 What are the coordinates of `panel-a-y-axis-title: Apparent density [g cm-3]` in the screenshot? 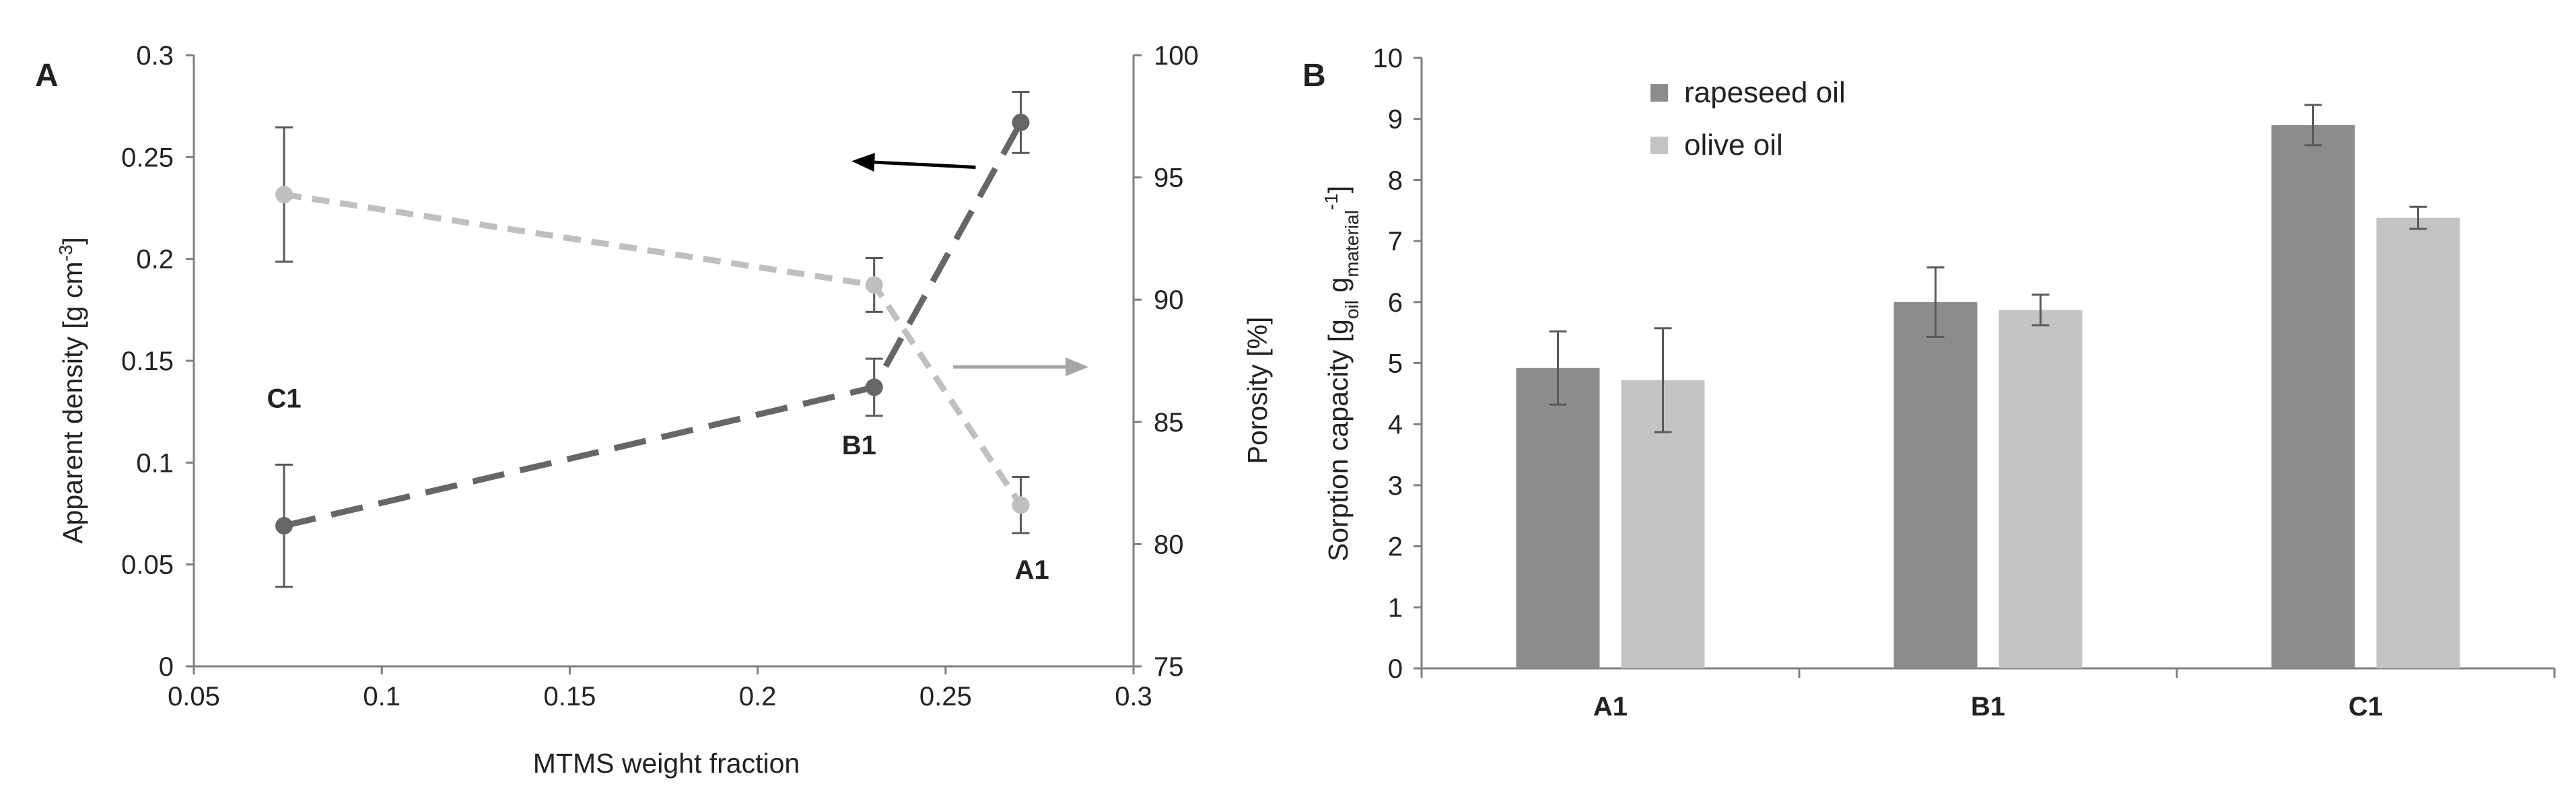 It's located at (72, 391).